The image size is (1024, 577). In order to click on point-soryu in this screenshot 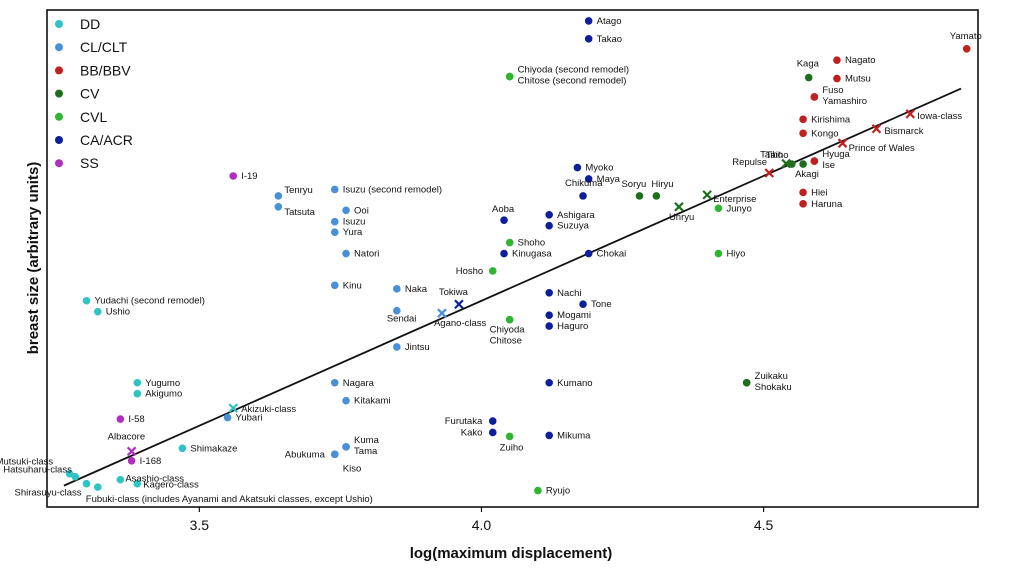, I will do `click(639, 196)`.